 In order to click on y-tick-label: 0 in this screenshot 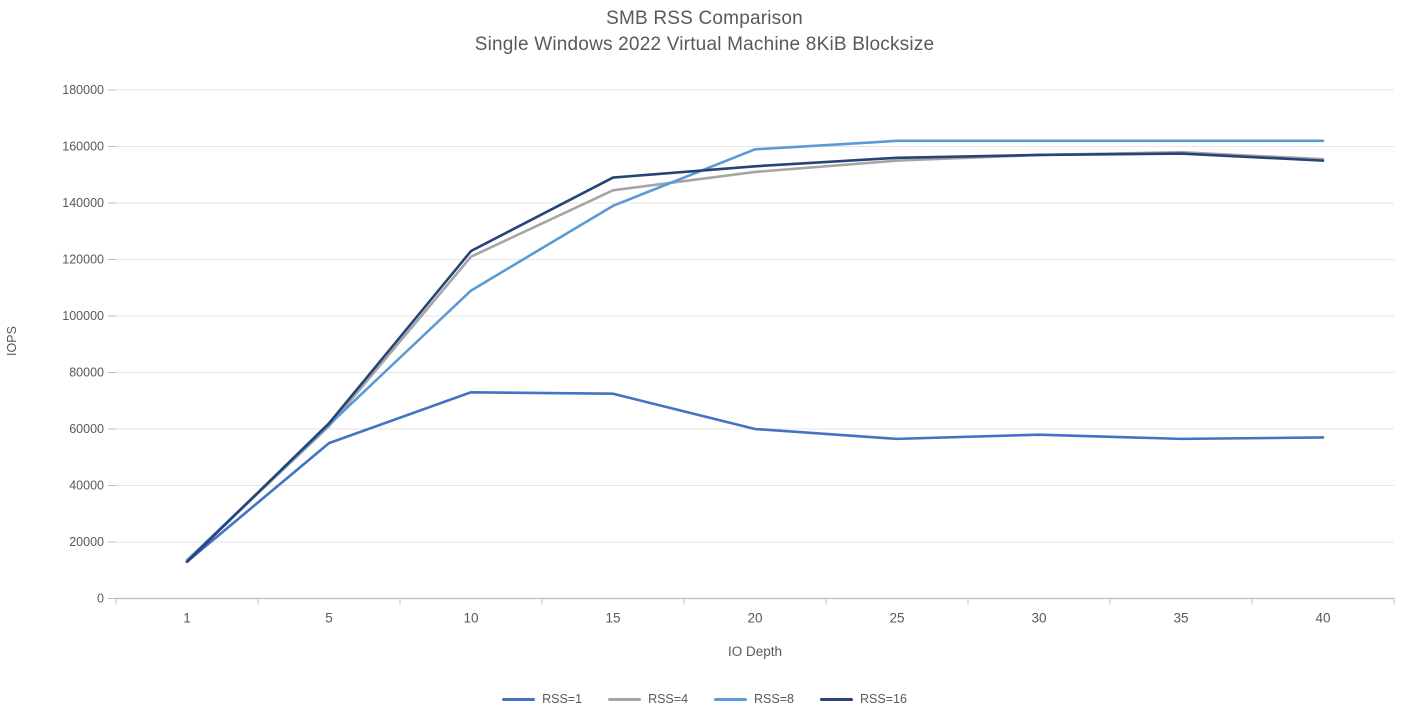, I will do `click(100, 599)`.